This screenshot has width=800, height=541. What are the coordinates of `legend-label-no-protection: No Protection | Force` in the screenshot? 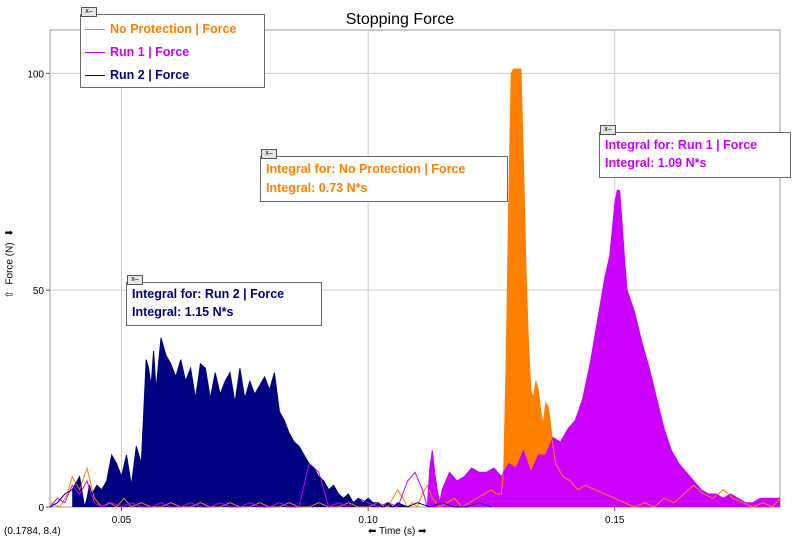 It's located at (173, 29).